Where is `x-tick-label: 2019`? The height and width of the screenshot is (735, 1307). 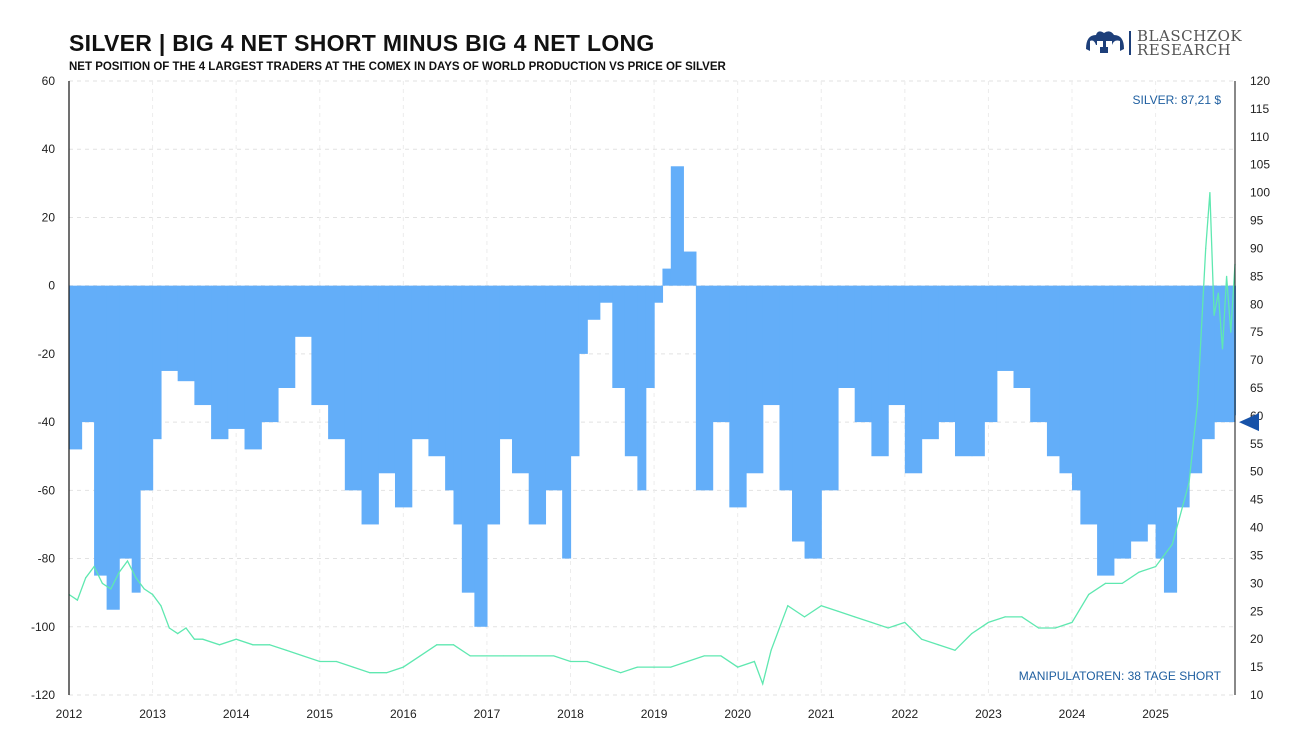
x-tick-label: 2019 is located at coordinates (654, 714).